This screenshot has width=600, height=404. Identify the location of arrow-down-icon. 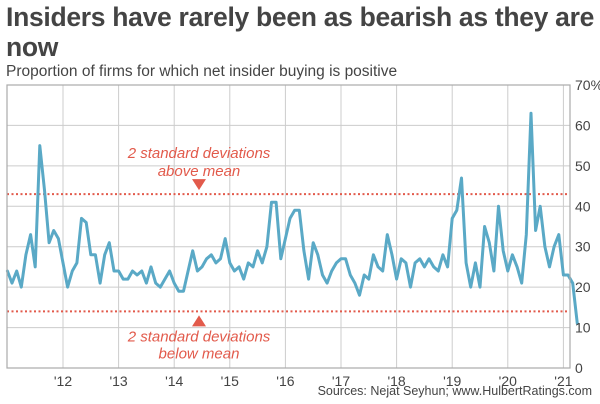
(199, 185).